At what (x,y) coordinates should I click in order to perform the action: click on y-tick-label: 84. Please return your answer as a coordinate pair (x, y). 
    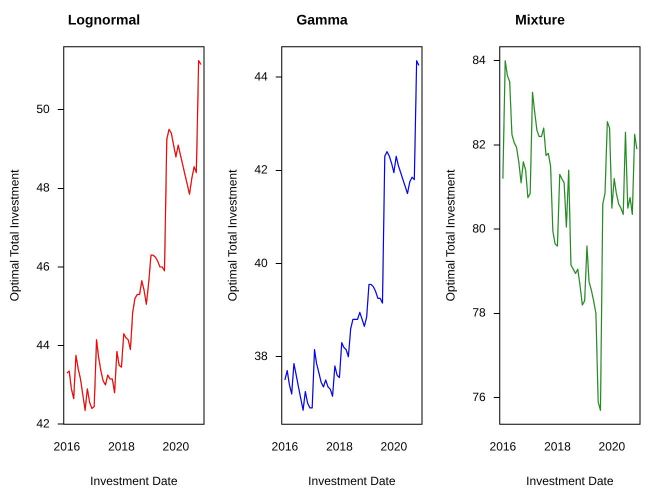
    Looking at the image, I should click on (479, 60).